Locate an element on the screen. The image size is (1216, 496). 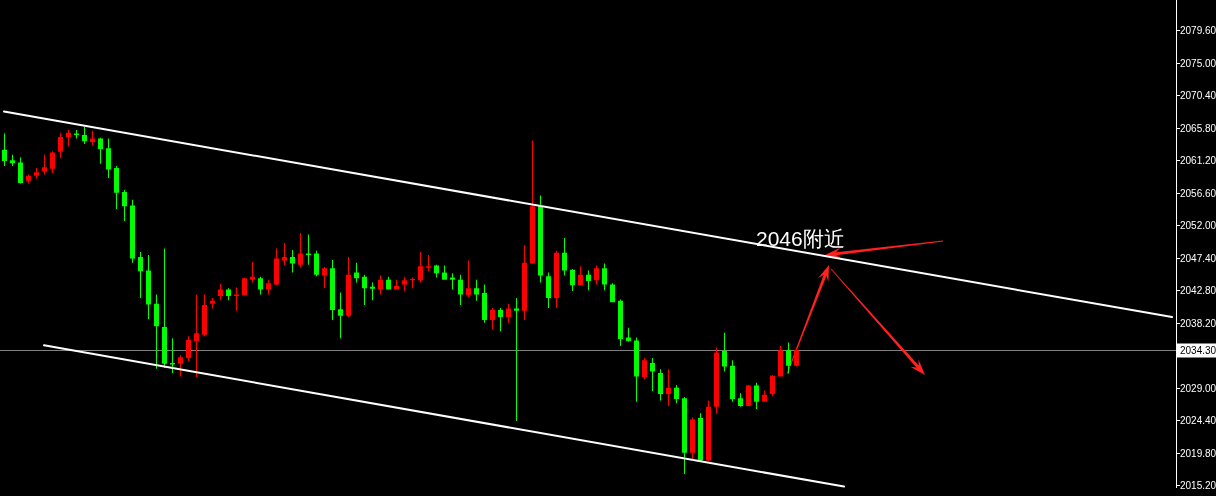
annotation: 2046附近 is located at coordinates (800, 238).